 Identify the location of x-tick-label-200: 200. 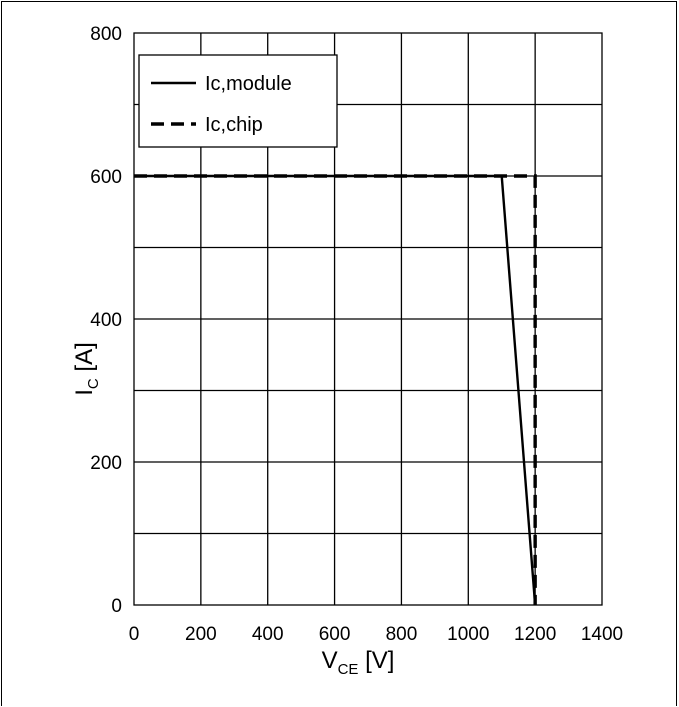
(201, 634).